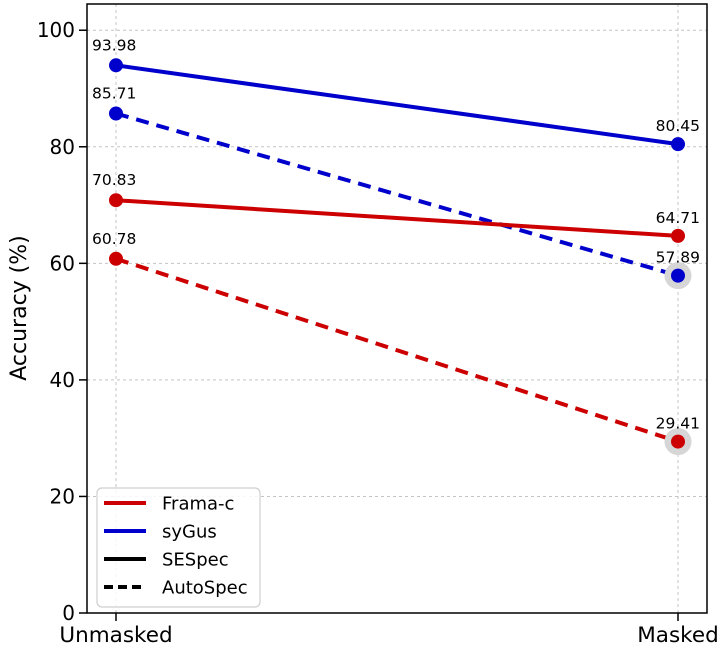  I want to click on legend-box, so click(178, 547).